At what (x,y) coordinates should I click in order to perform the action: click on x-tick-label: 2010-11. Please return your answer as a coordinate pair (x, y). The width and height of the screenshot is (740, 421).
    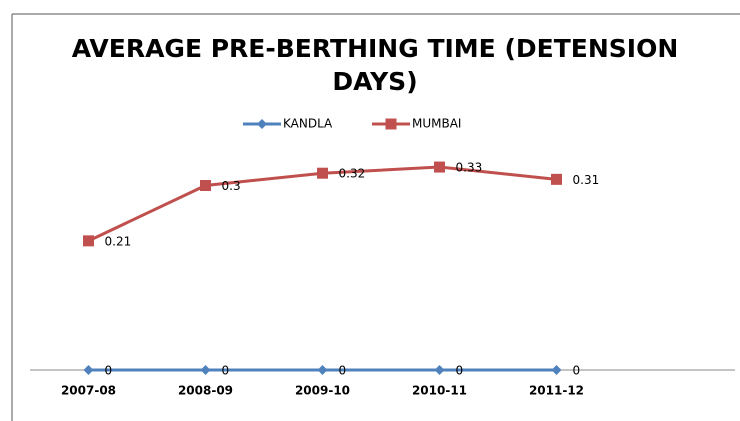
    Looking at the image, I should click on (439, 391).